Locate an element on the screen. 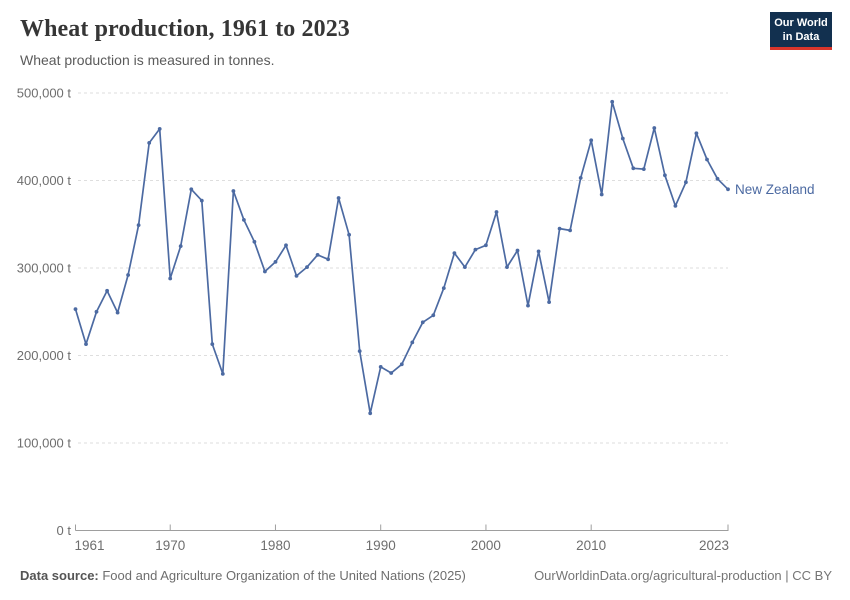  y-axis-tick-label: 200,000 t is located at coordinates (44, 355).